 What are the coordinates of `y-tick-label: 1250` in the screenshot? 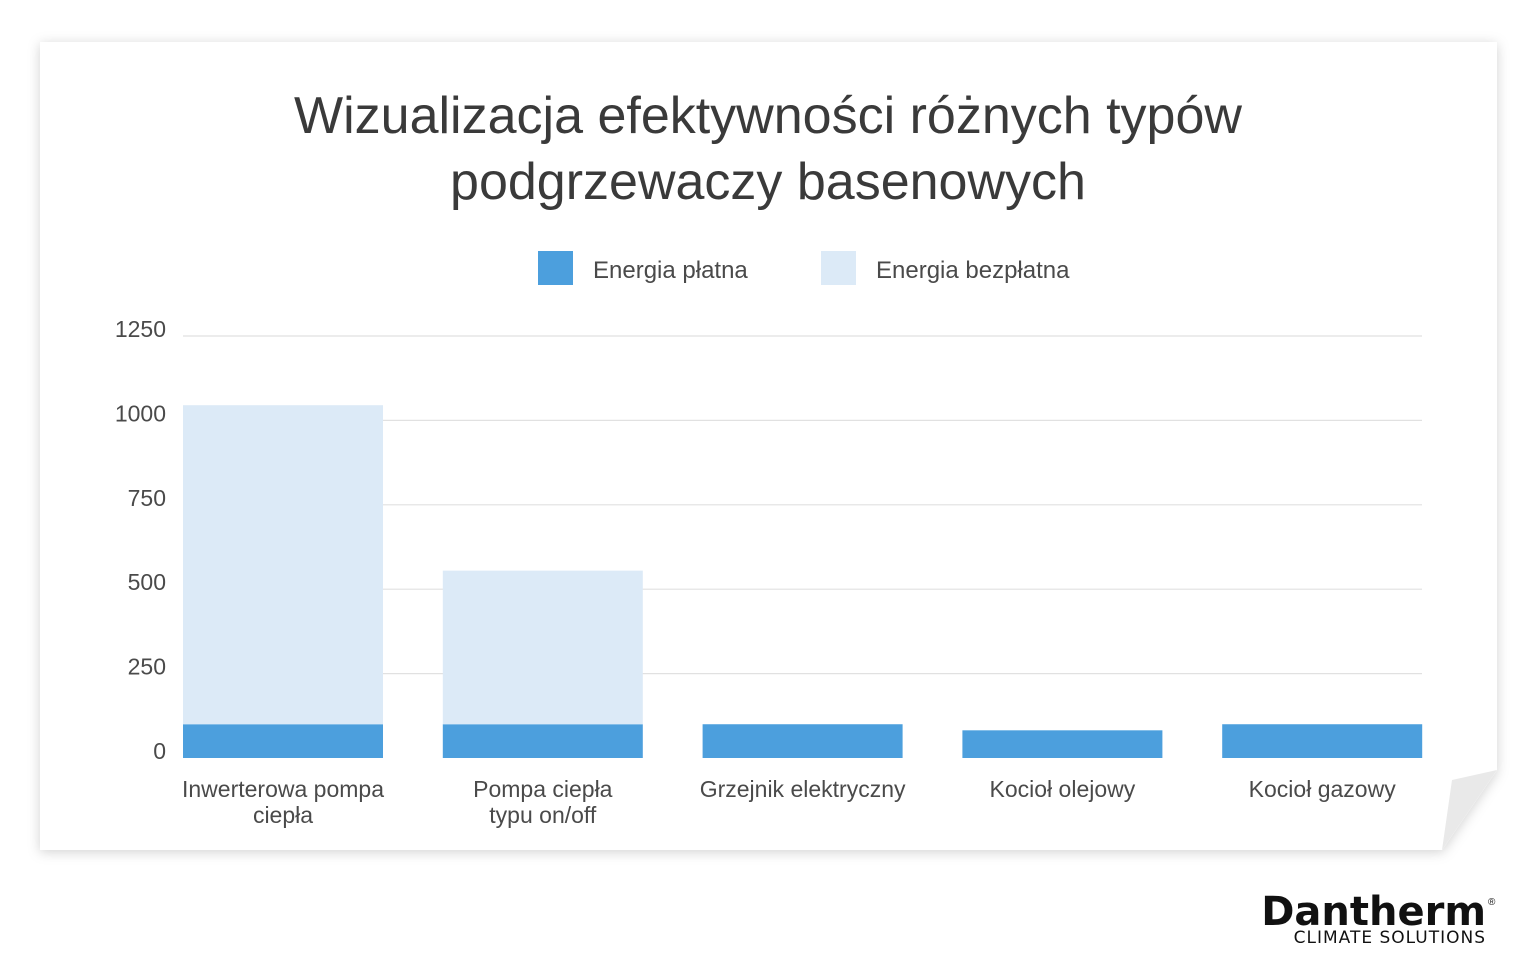 It's located at (140, 329).